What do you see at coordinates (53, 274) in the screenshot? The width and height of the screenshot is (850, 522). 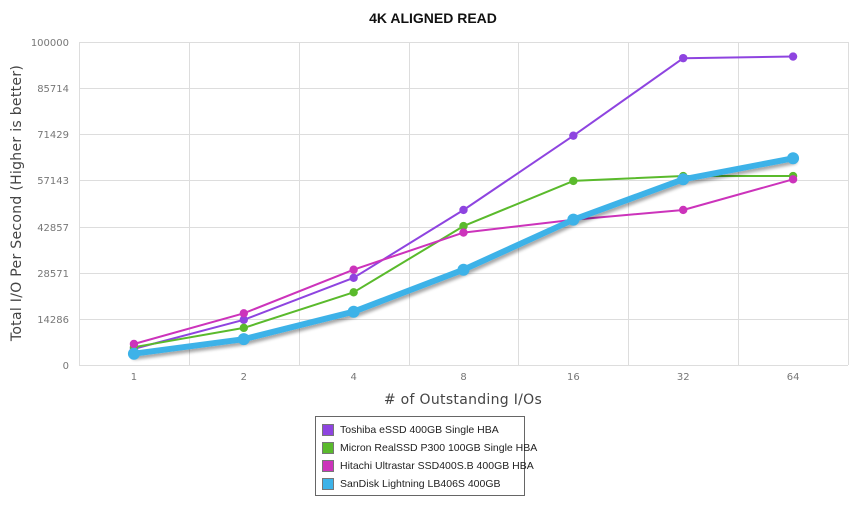 I see `y-tick-label: 28571` at bounding box center [53, 274].